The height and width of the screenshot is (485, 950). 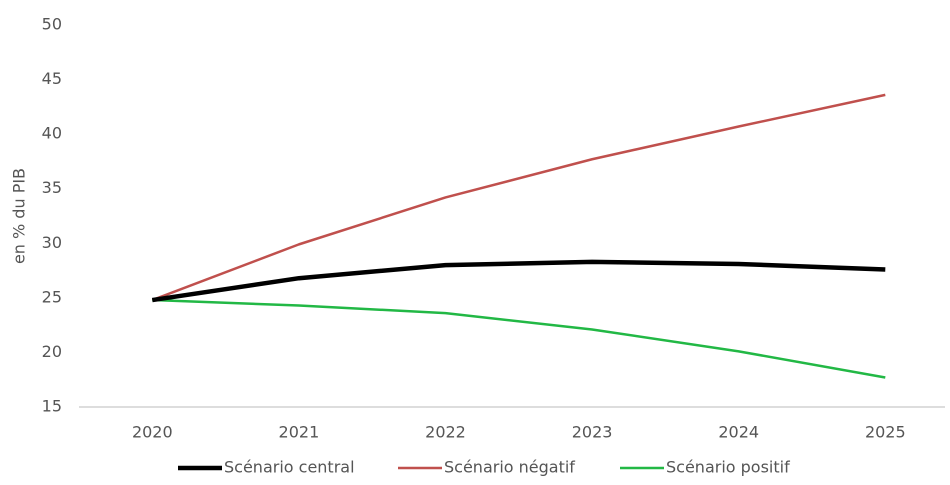 What do you see at coordinates (52, 78) in the screenshot?
I see `y-tick-label: 45` at bounding box center [52, 78].